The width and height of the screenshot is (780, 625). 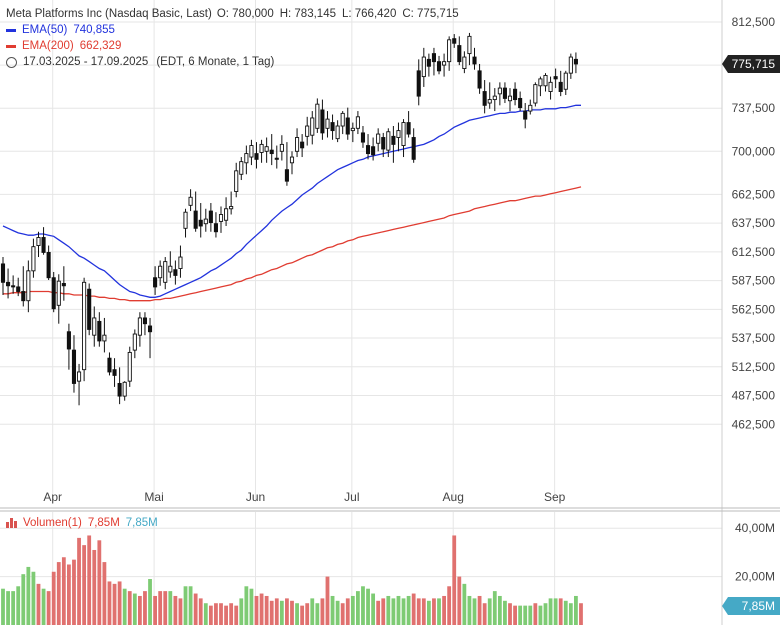 I want to click on ema200-swatch, so click(x=11, y=46).